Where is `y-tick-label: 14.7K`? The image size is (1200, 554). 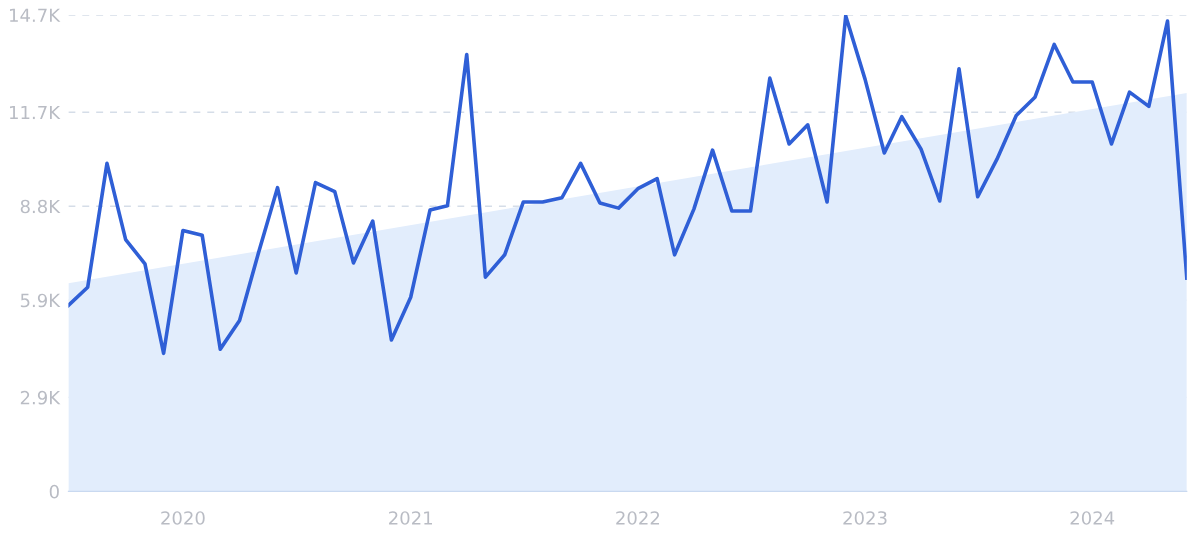 y-tick-label: 14.7K is located at coordinates (35, 15).